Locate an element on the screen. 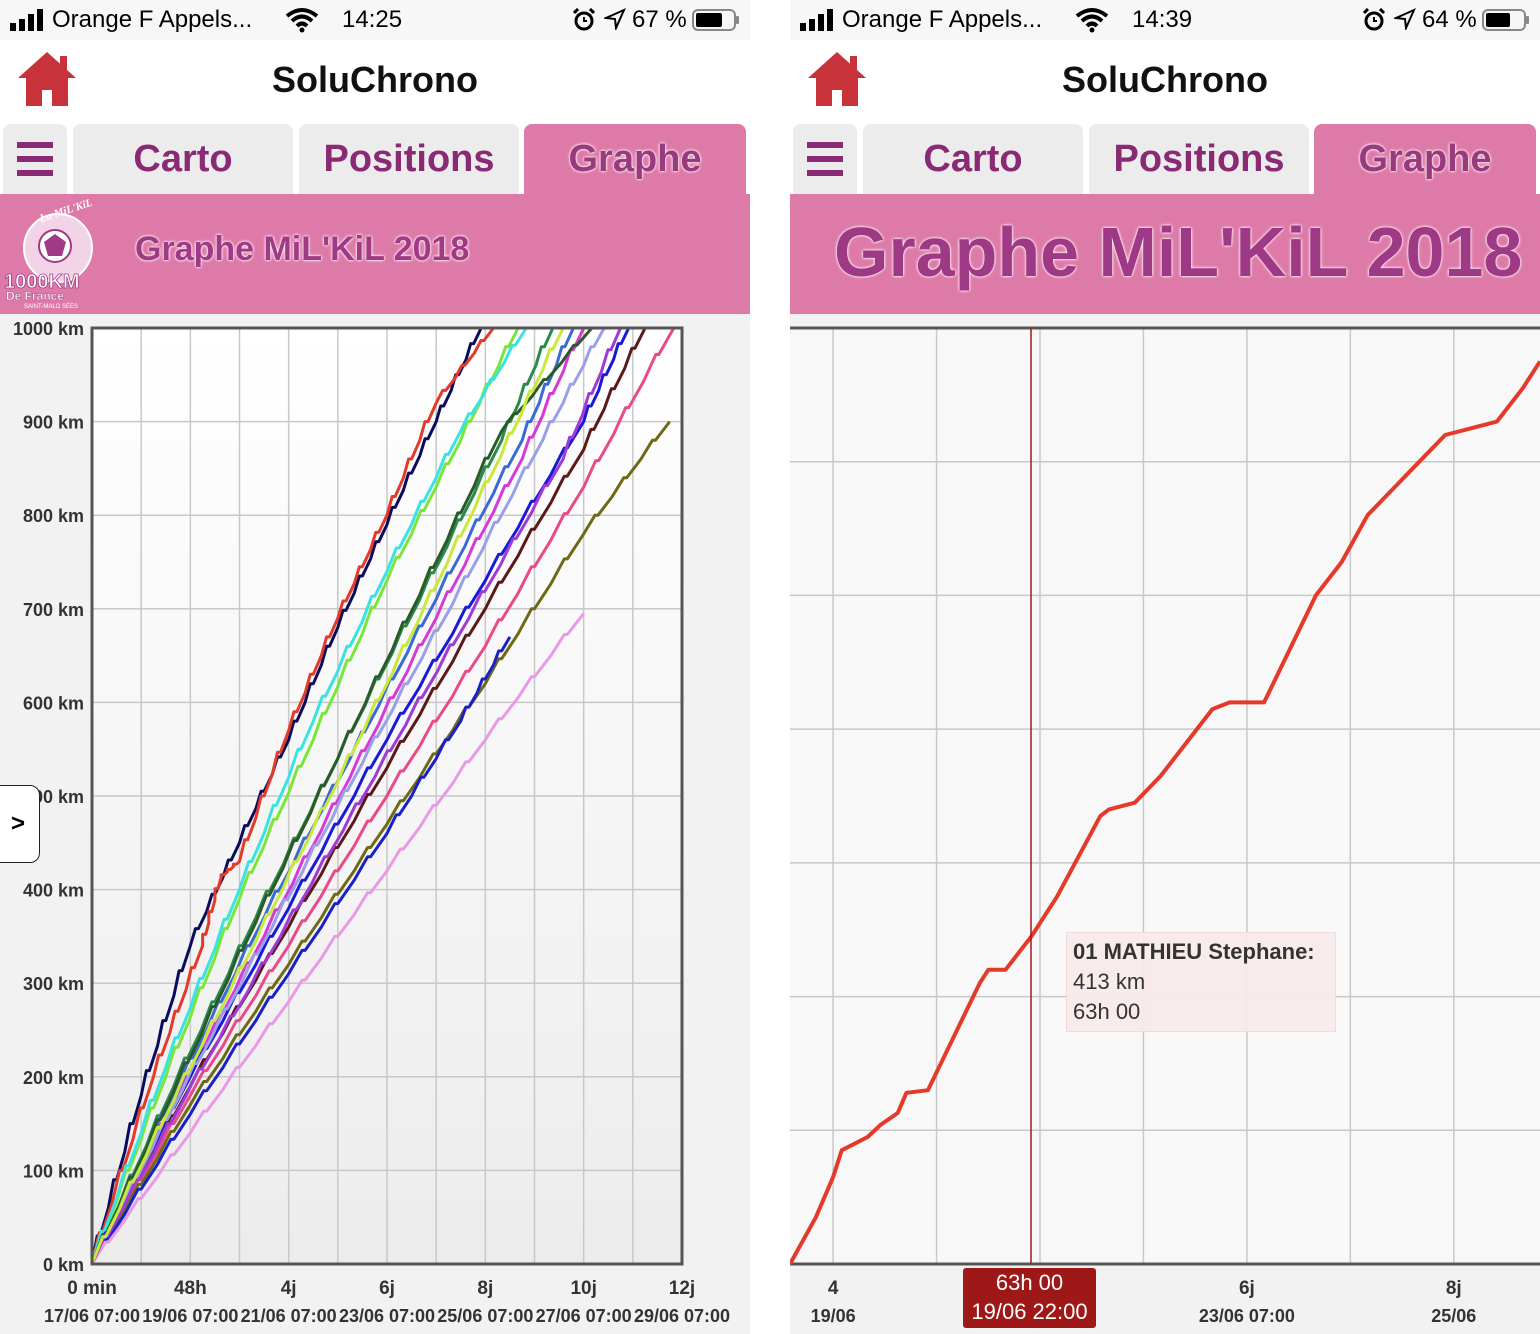 The image size is (1540, 1334). svg-text: 1000KM is located at coordinates (42, 282).